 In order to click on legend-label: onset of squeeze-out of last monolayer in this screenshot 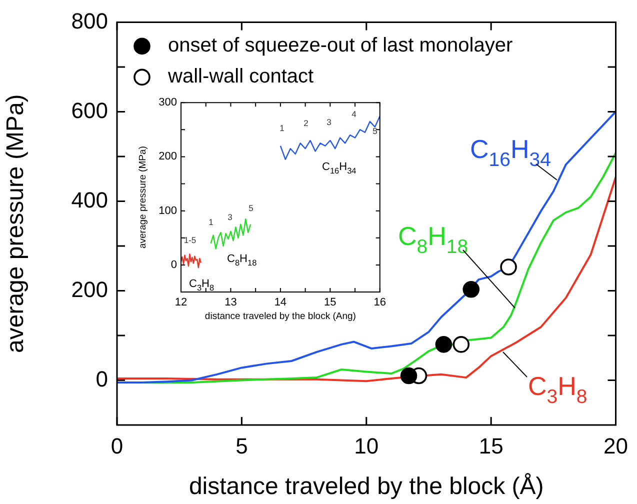, I will do `click(340, 45)`.